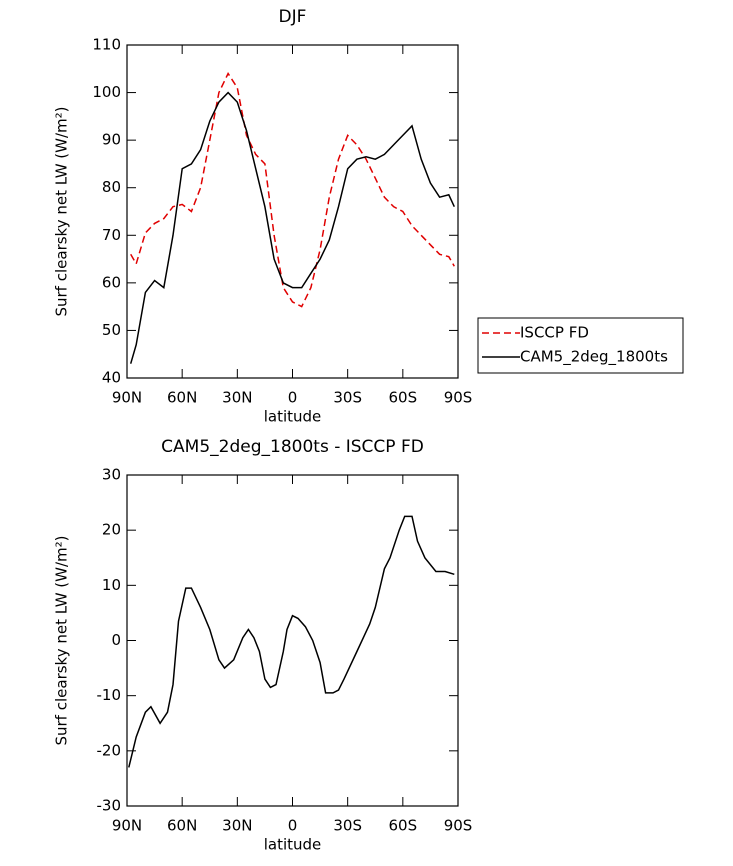 This screenshot has width=733, height=866. I want to click on y-tick-label: 110, so click(106, 45).